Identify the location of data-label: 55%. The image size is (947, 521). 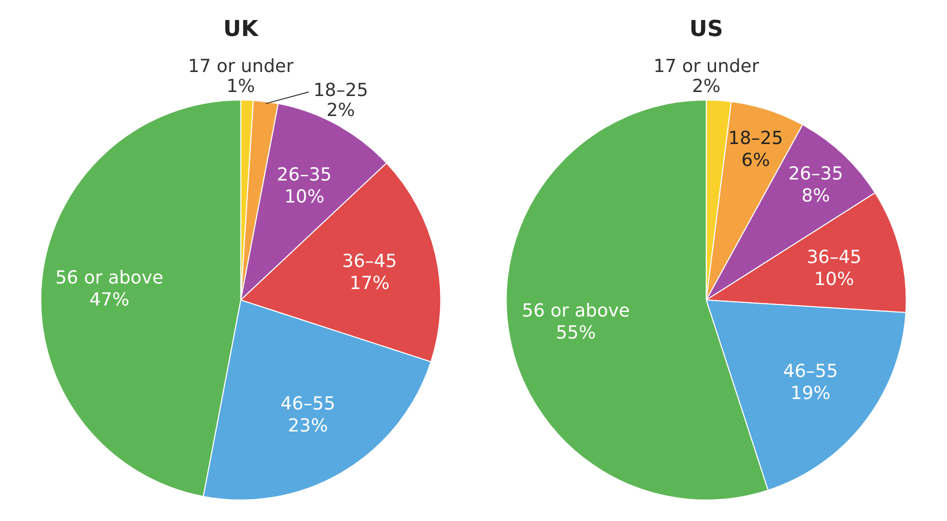
(576, 333).